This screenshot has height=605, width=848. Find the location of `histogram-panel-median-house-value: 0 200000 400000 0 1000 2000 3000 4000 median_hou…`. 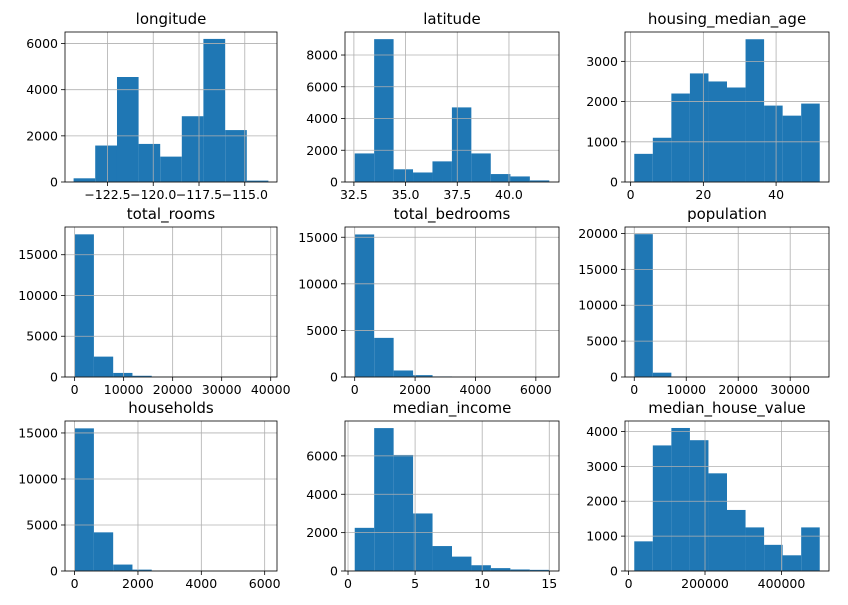

histogram-panel-median-house-value: 0 200000 400000 0 1000 2000 3000 4000 median_hou… is located at coordinates (708, 495).